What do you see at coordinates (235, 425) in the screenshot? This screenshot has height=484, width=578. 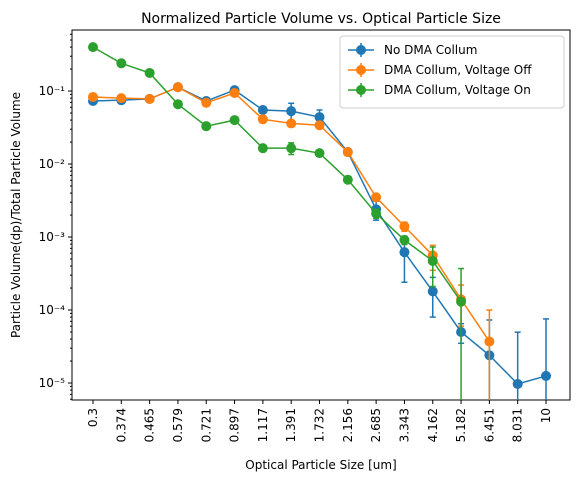 I see `x-tick-label: 0.897` at bounding box center [235, 425].